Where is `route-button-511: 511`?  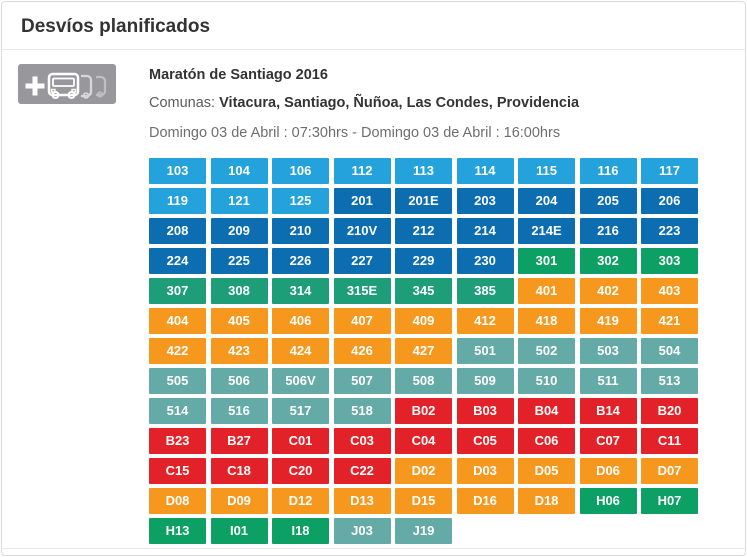 route-button-511: 511 is located at coordinates (608, 381).